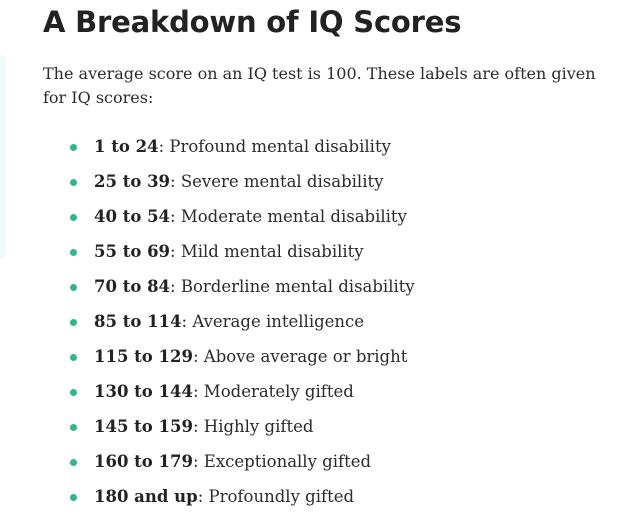  I want to click on list-item: 85 to 114: Average intelligence, so click(328, 321).